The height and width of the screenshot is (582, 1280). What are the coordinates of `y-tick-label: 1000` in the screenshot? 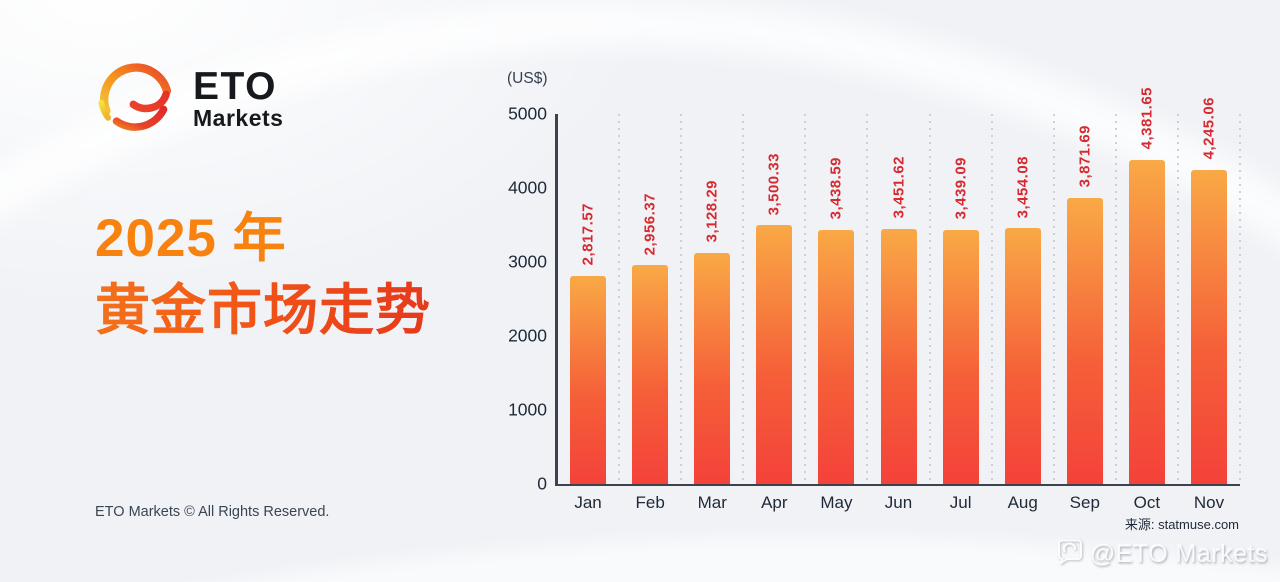 It's located at (527, 409).